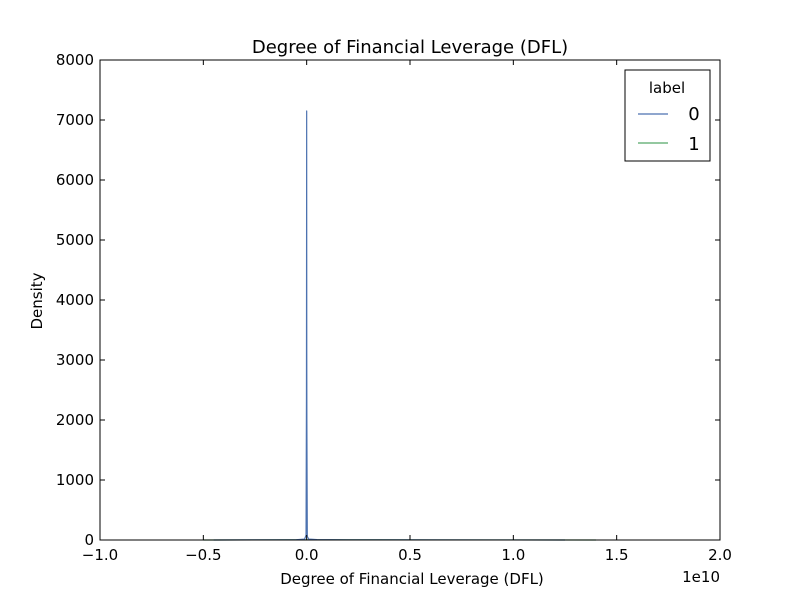  What do you see at coordinates (617, 555) in the screenshot?
I see `x-tick-label: 1.5` at bounding box center [617, 555].